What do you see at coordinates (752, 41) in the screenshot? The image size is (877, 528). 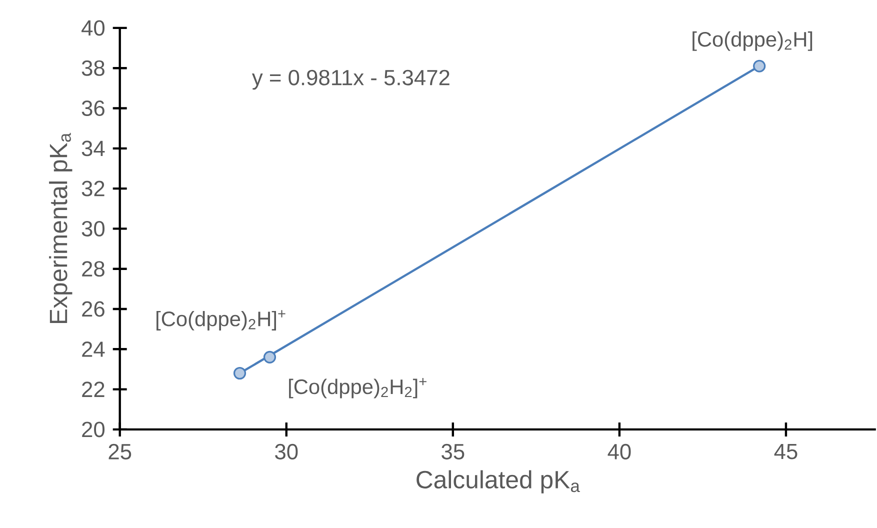 I see `annotation: [Co(dppe)$_{2}$H]` at bounding box center [752, 41].